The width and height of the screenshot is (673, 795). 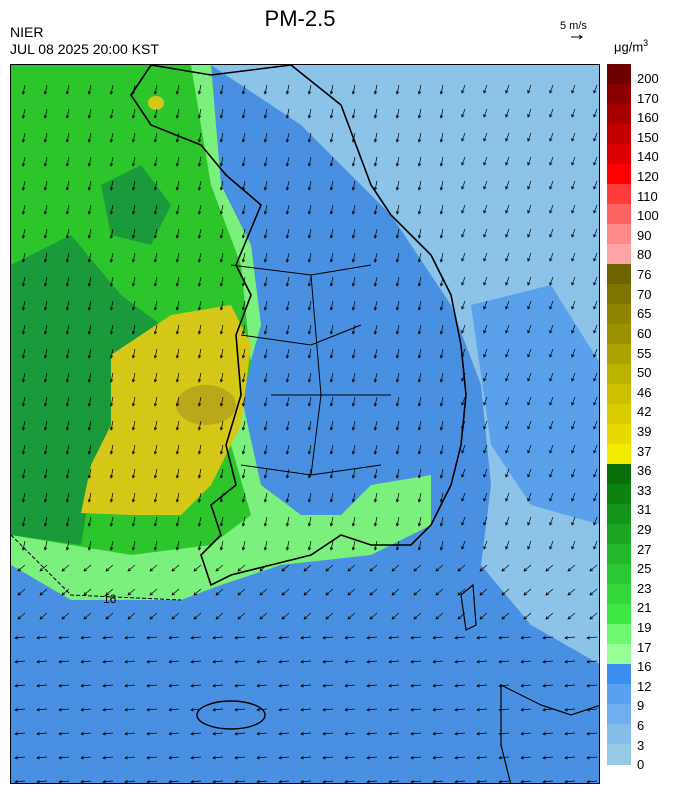 I want to click on tsushima-island, so click(x=468, y=607).